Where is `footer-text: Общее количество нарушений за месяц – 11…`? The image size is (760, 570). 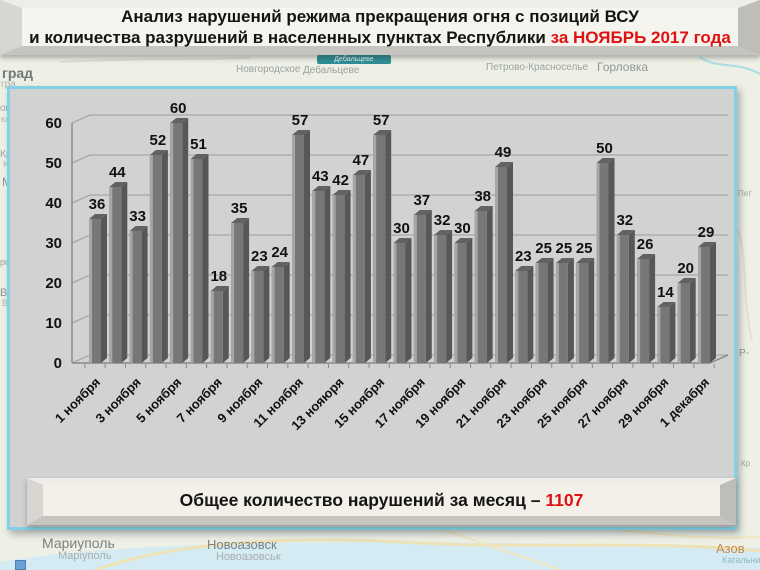 footer-text: Общее количество нарушений за месяц – 11… is located at coordinates (382, 500).